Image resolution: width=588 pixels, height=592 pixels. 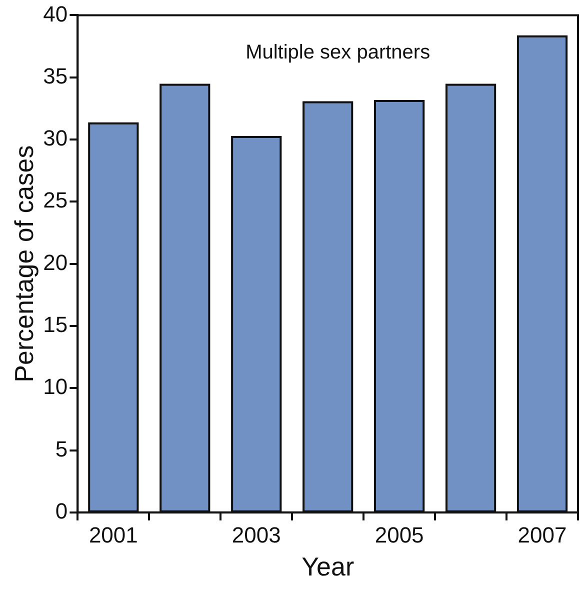 I want to click on y-axis-title: Percentage of cases, so click(x=23, y=263).